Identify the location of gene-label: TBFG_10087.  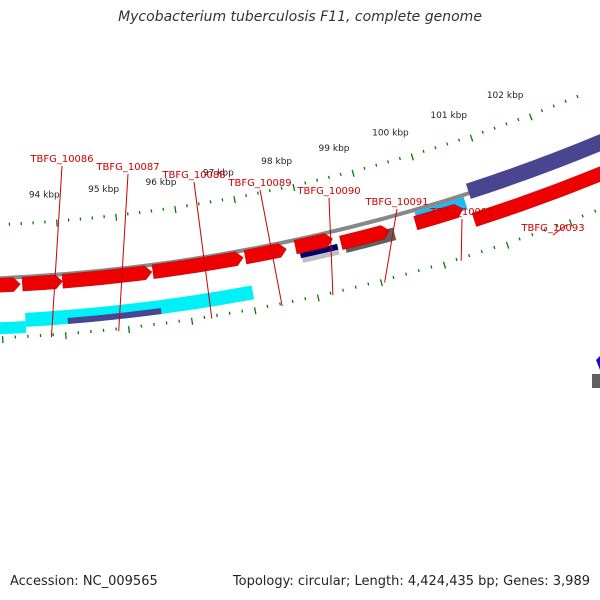
(127, 167).